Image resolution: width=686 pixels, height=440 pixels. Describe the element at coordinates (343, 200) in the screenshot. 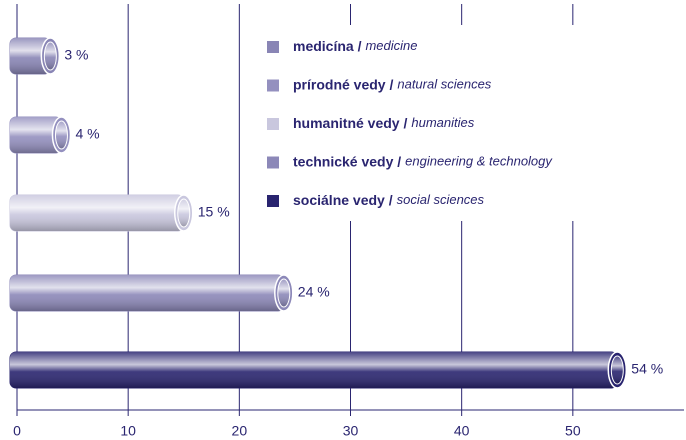

I see `legend-name: sociálne vedy /` at that location.